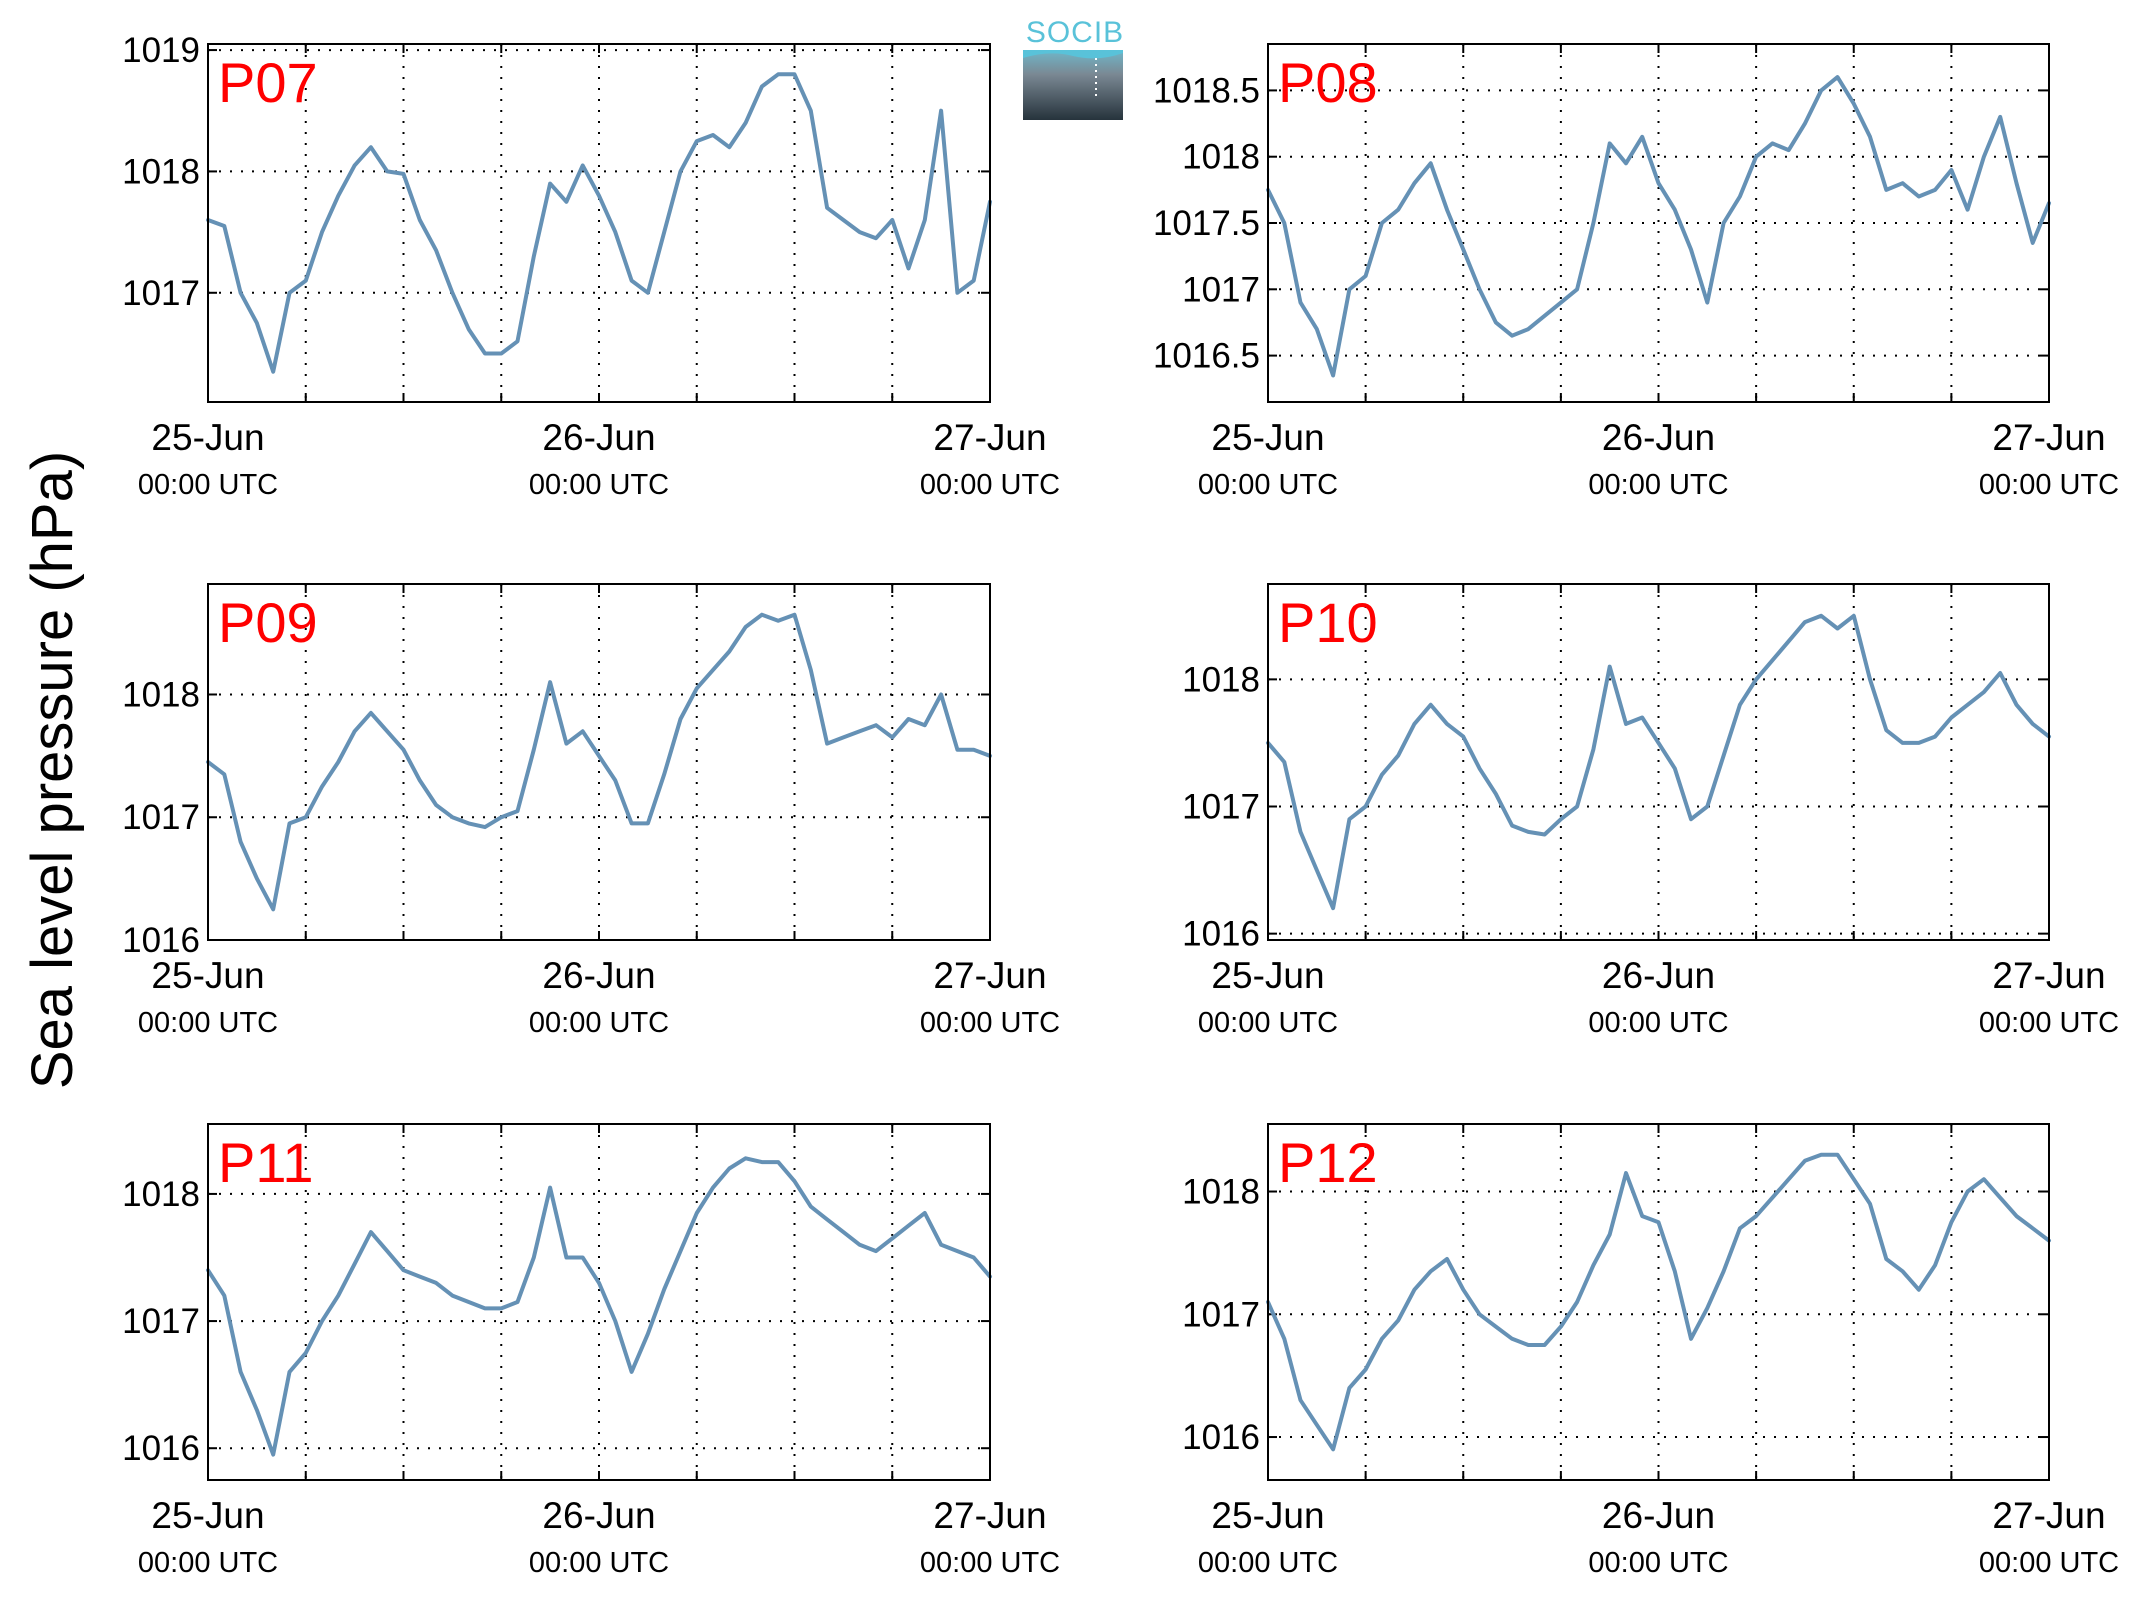 The height and width of the screenshot is (1608, 2138). Describe the element at coordinates (1206, 356) in the screenshot. I see `y-tick-label: 1016.5` at that location.